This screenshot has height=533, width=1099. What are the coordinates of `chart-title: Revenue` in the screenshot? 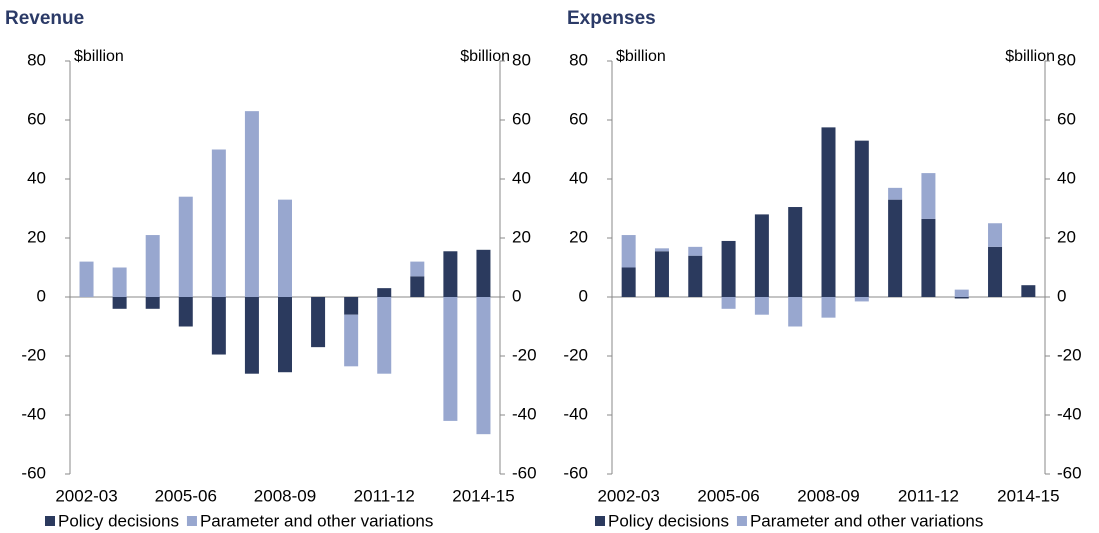 It's located at (44, 18).